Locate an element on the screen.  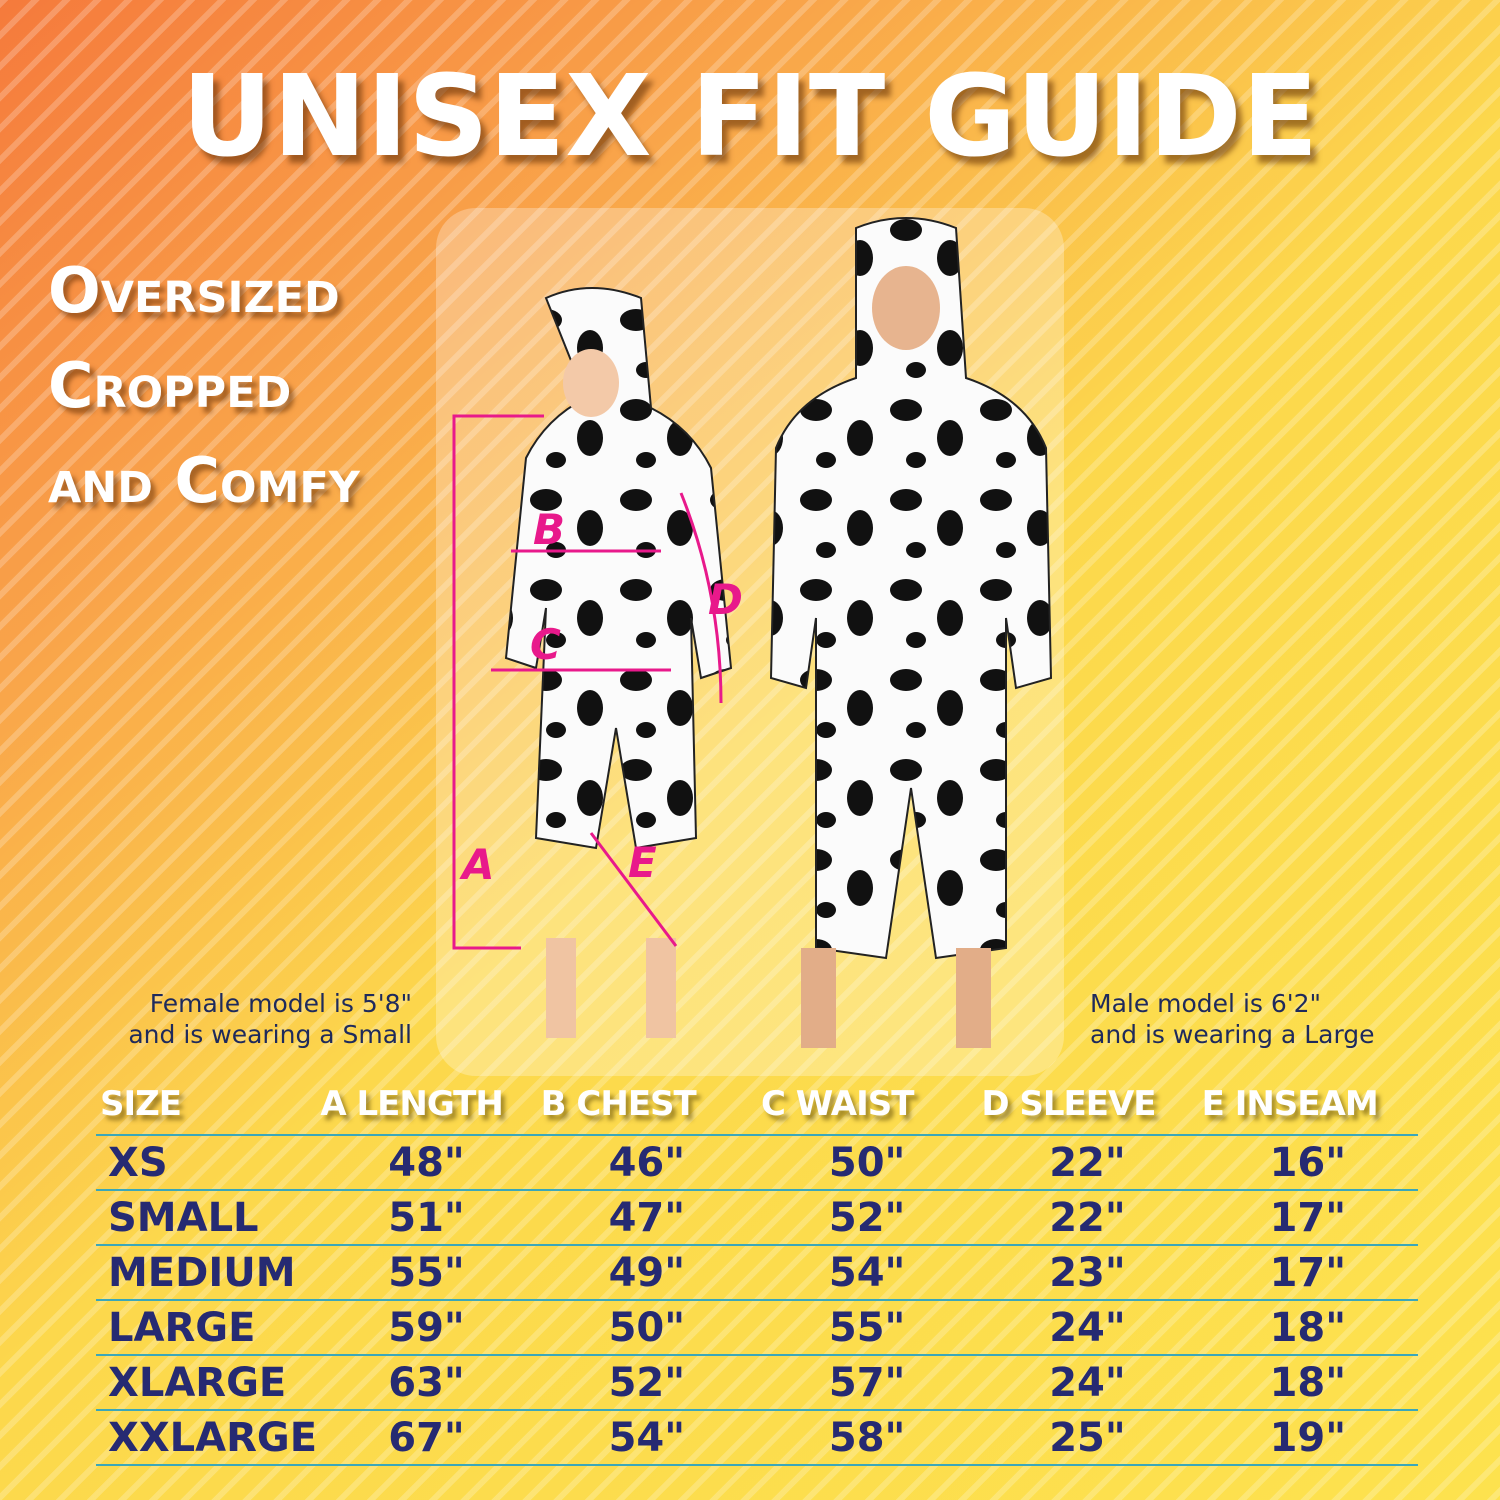
tagline-line-1: Oversized is located at coordinates (194, 290).